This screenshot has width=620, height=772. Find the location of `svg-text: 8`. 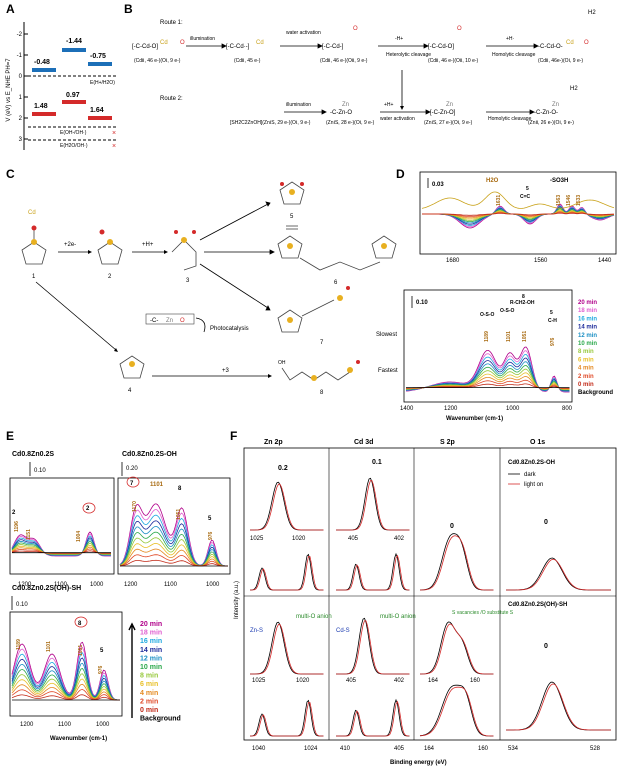

svg-text: 8 is located at coordinates (322, 393).